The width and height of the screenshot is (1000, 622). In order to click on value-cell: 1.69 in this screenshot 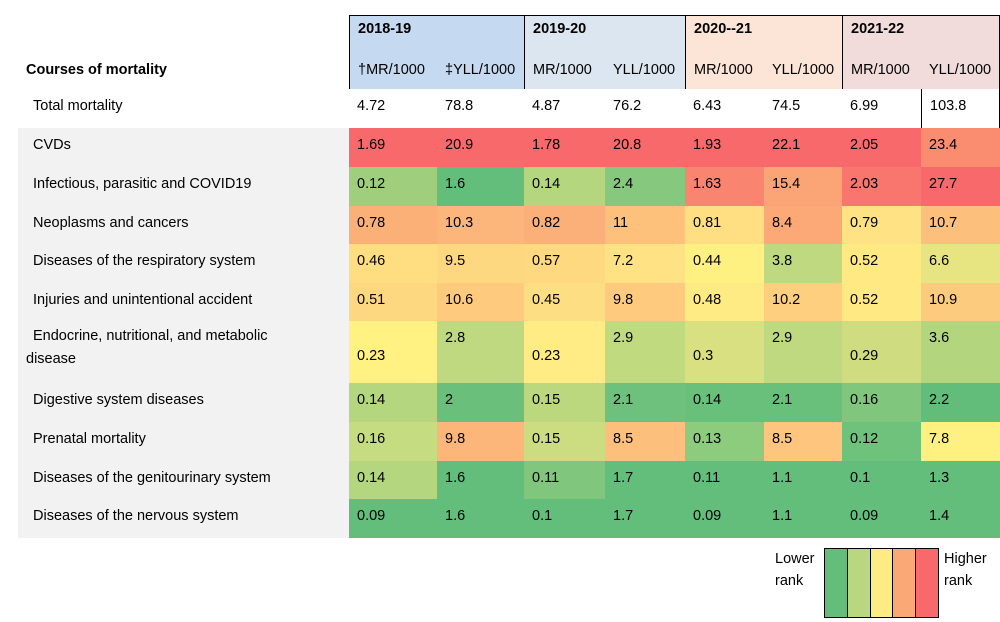, I will do `click(393, 147)`.